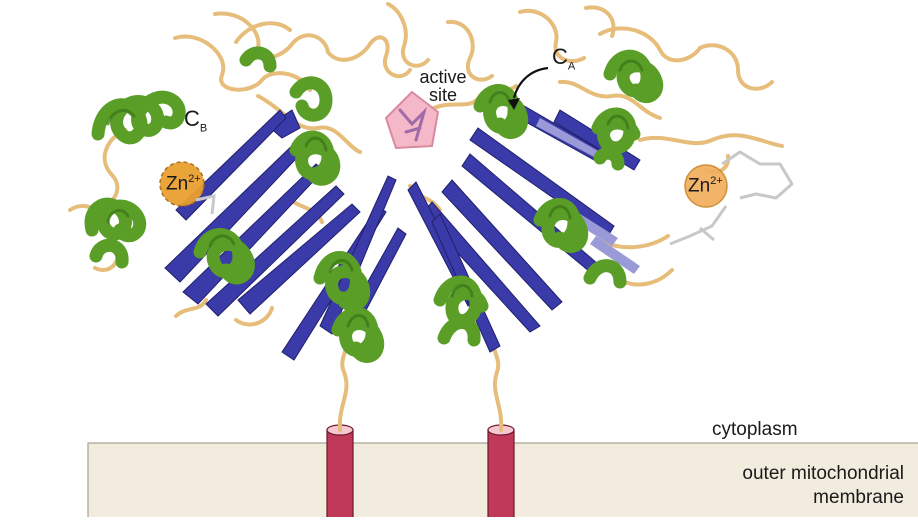 This screenshot has height=522, width=918. I want to click on zinc-site-left, so click(187, 188).